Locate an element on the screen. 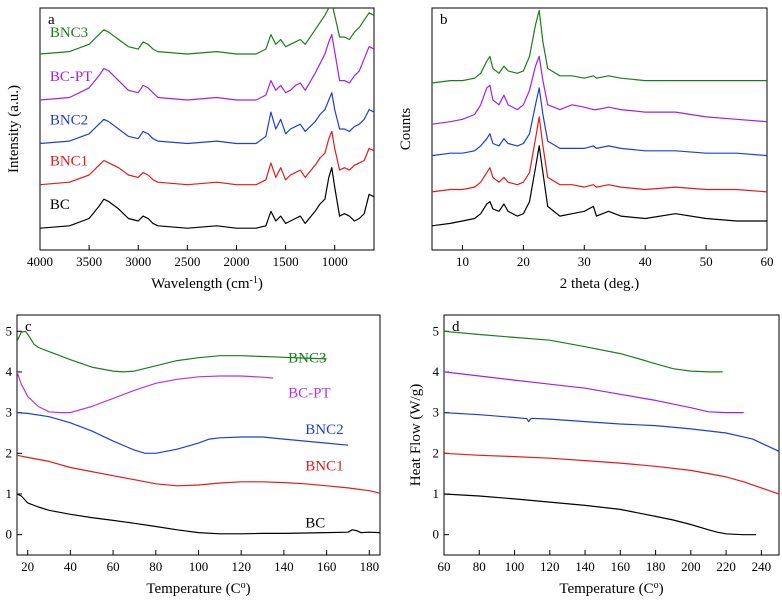 This screenshot has height=611, width=782. x-tick-label: 2500 is located at coordinates (187, 261).